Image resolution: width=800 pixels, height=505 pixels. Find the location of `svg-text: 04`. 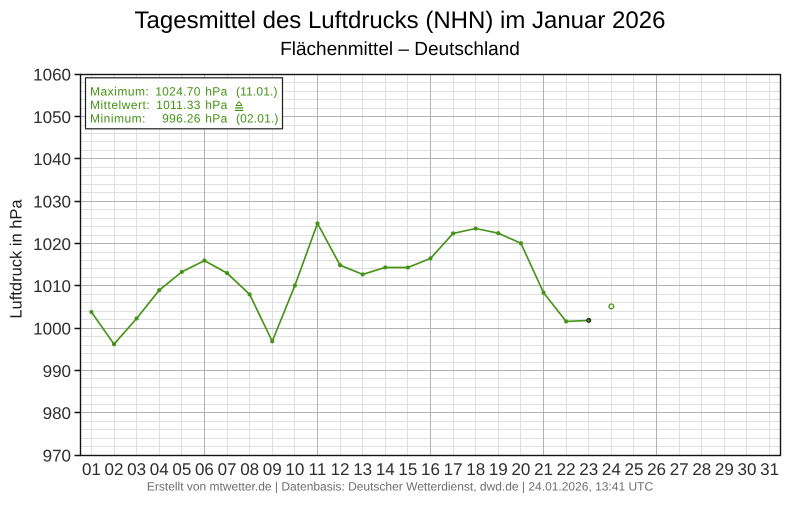

svg-text: 04 is located at coordinates (159, 469).